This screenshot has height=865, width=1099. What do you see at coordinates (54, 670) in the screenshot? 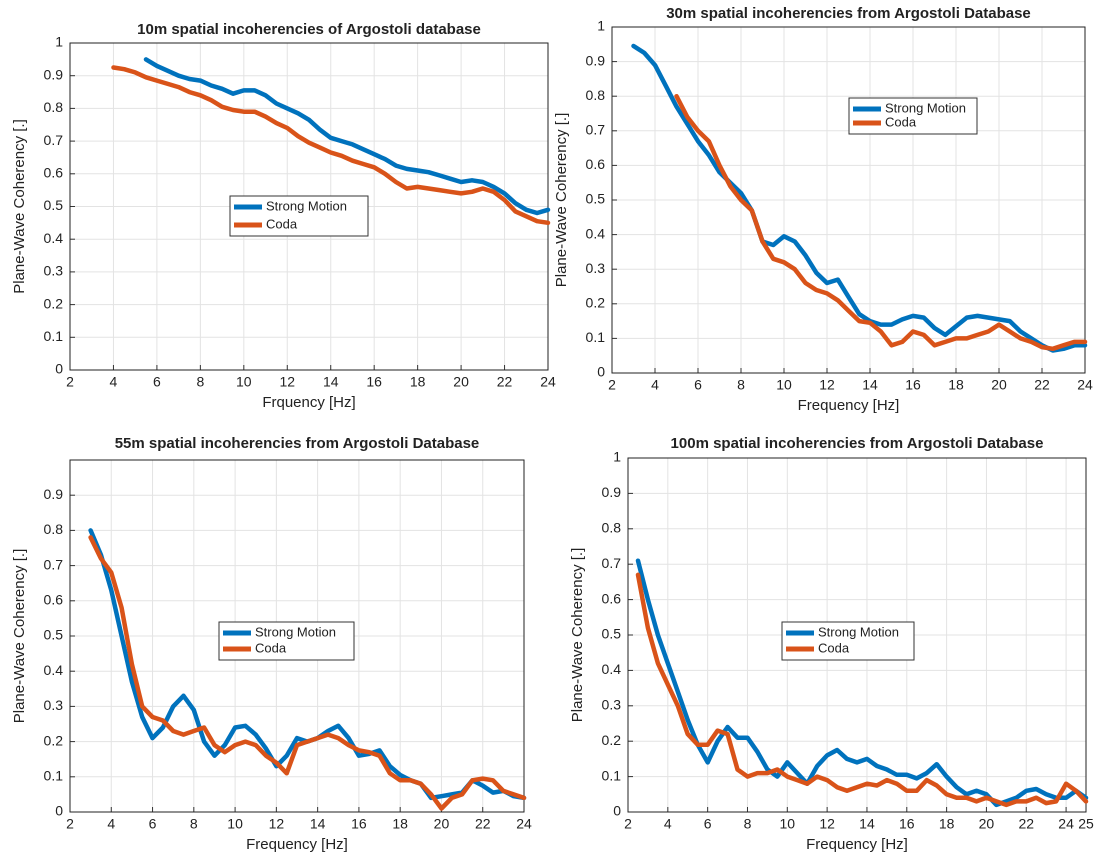
I see `y-tick-label: 0.4` at bounding box center [54, 670].